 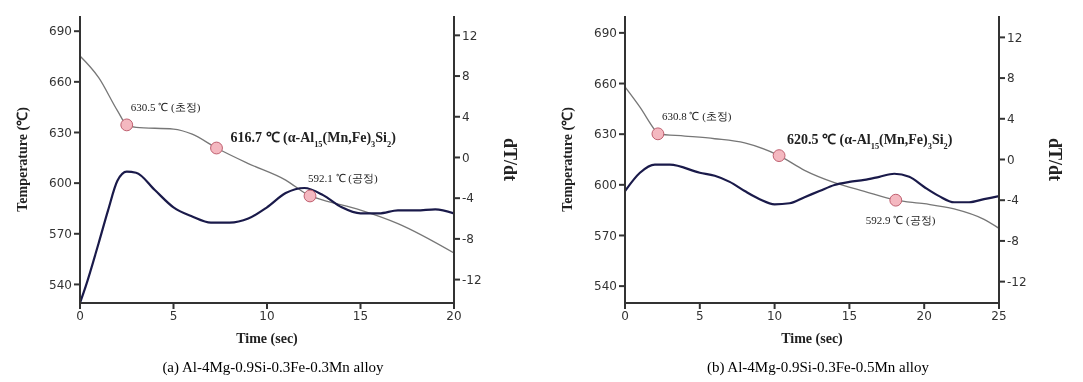 What do you see at coordinates (696, 116) in the screenshot?
I see `annotation: 630.8 ℃ (초정)` at bounding box center [696, 116].